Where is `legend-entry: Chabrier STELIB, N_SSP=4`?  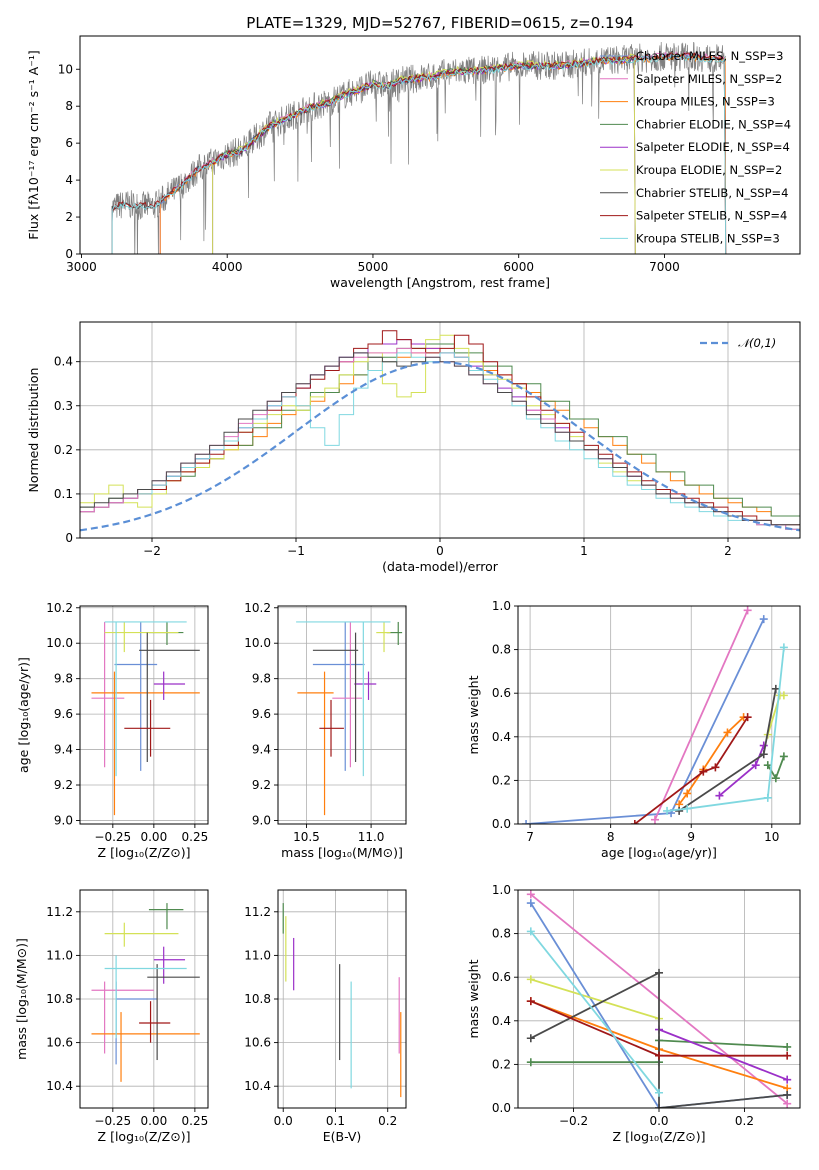
legend-entry: Chabrier STELIB, N_SSP=4 is located at coordinates (712, 193).